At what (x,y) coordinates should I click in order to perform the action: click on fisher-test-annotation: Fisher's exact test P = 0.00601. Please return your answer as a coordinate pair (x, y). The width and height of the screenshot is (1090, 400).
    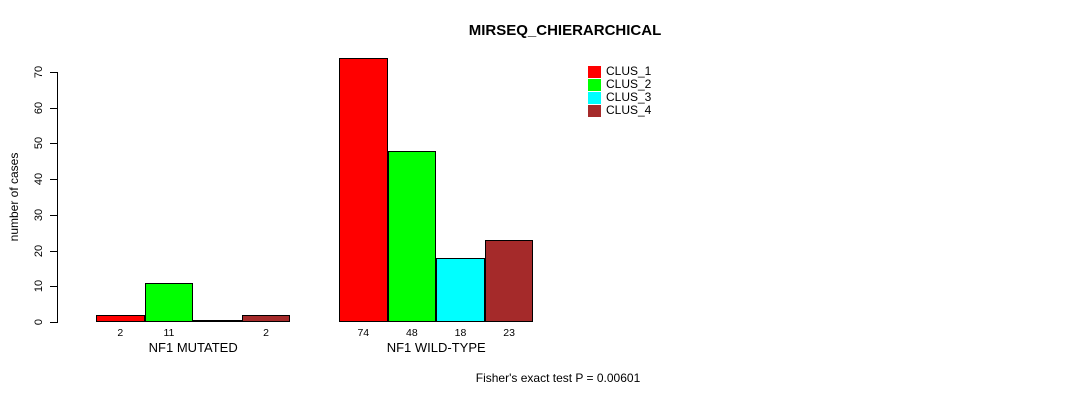
    Looking at the image, I should click on (558, 378).